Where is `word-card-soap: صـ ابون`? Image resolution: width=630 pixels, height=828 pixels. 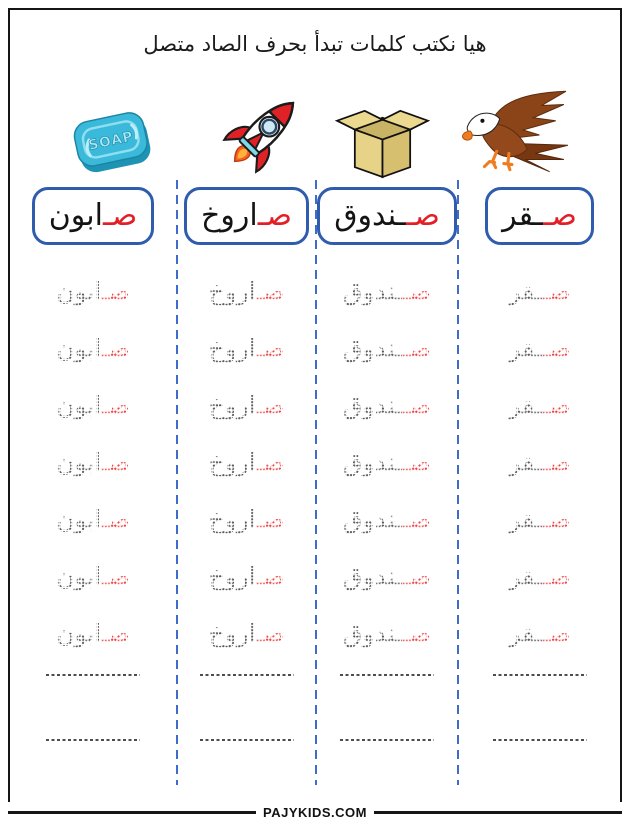 word-card-soap: صـ ابون is located at coordinates (93, 216).